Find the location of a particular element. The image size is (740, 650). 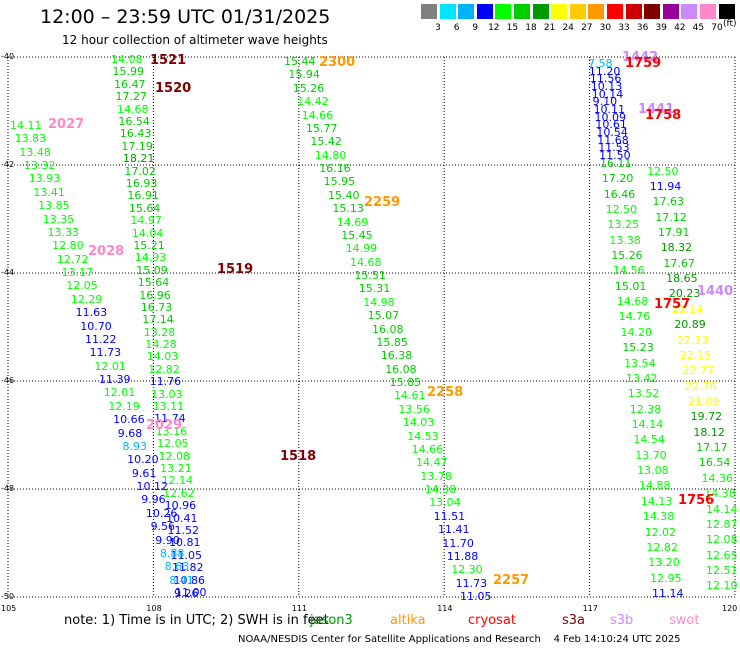

wave-height-value: 22.13 is located at coordinates (693, 340).